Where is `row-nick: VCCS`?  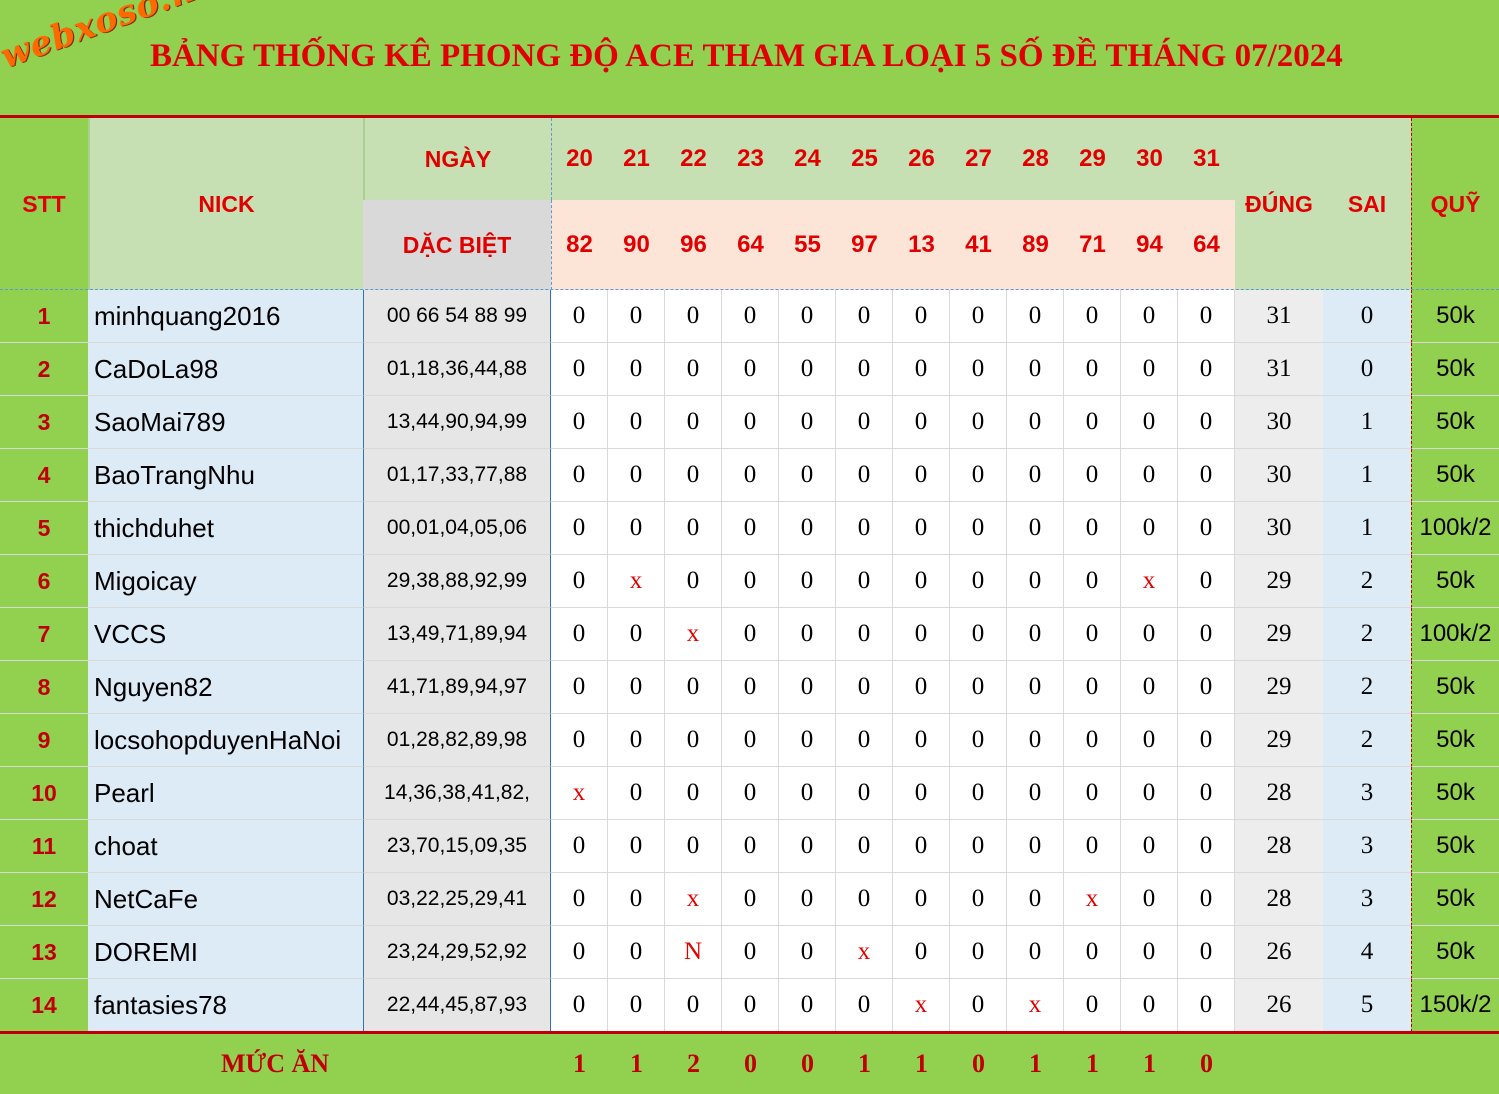
row-nick: VCCS is located at coordinates (225, 634).